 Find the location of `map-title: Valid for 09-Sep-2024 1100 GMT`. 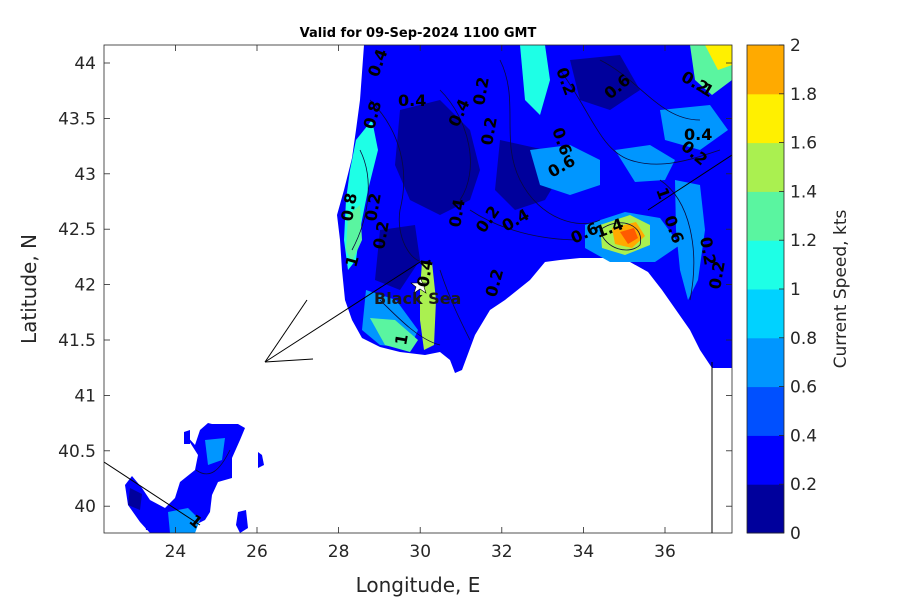

map-title: Valid for 09-Sep-2024 1100 GMT is located at coordinates (418, 33).